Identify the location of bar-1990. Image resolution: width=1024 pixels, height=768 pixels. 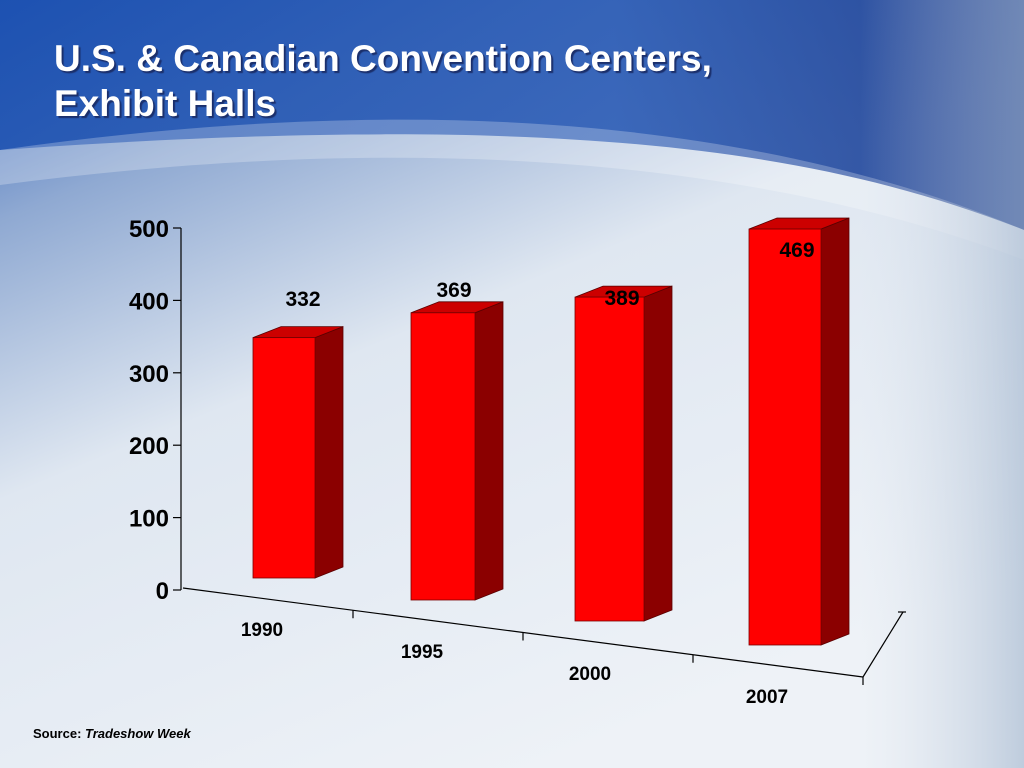
(298, 452).